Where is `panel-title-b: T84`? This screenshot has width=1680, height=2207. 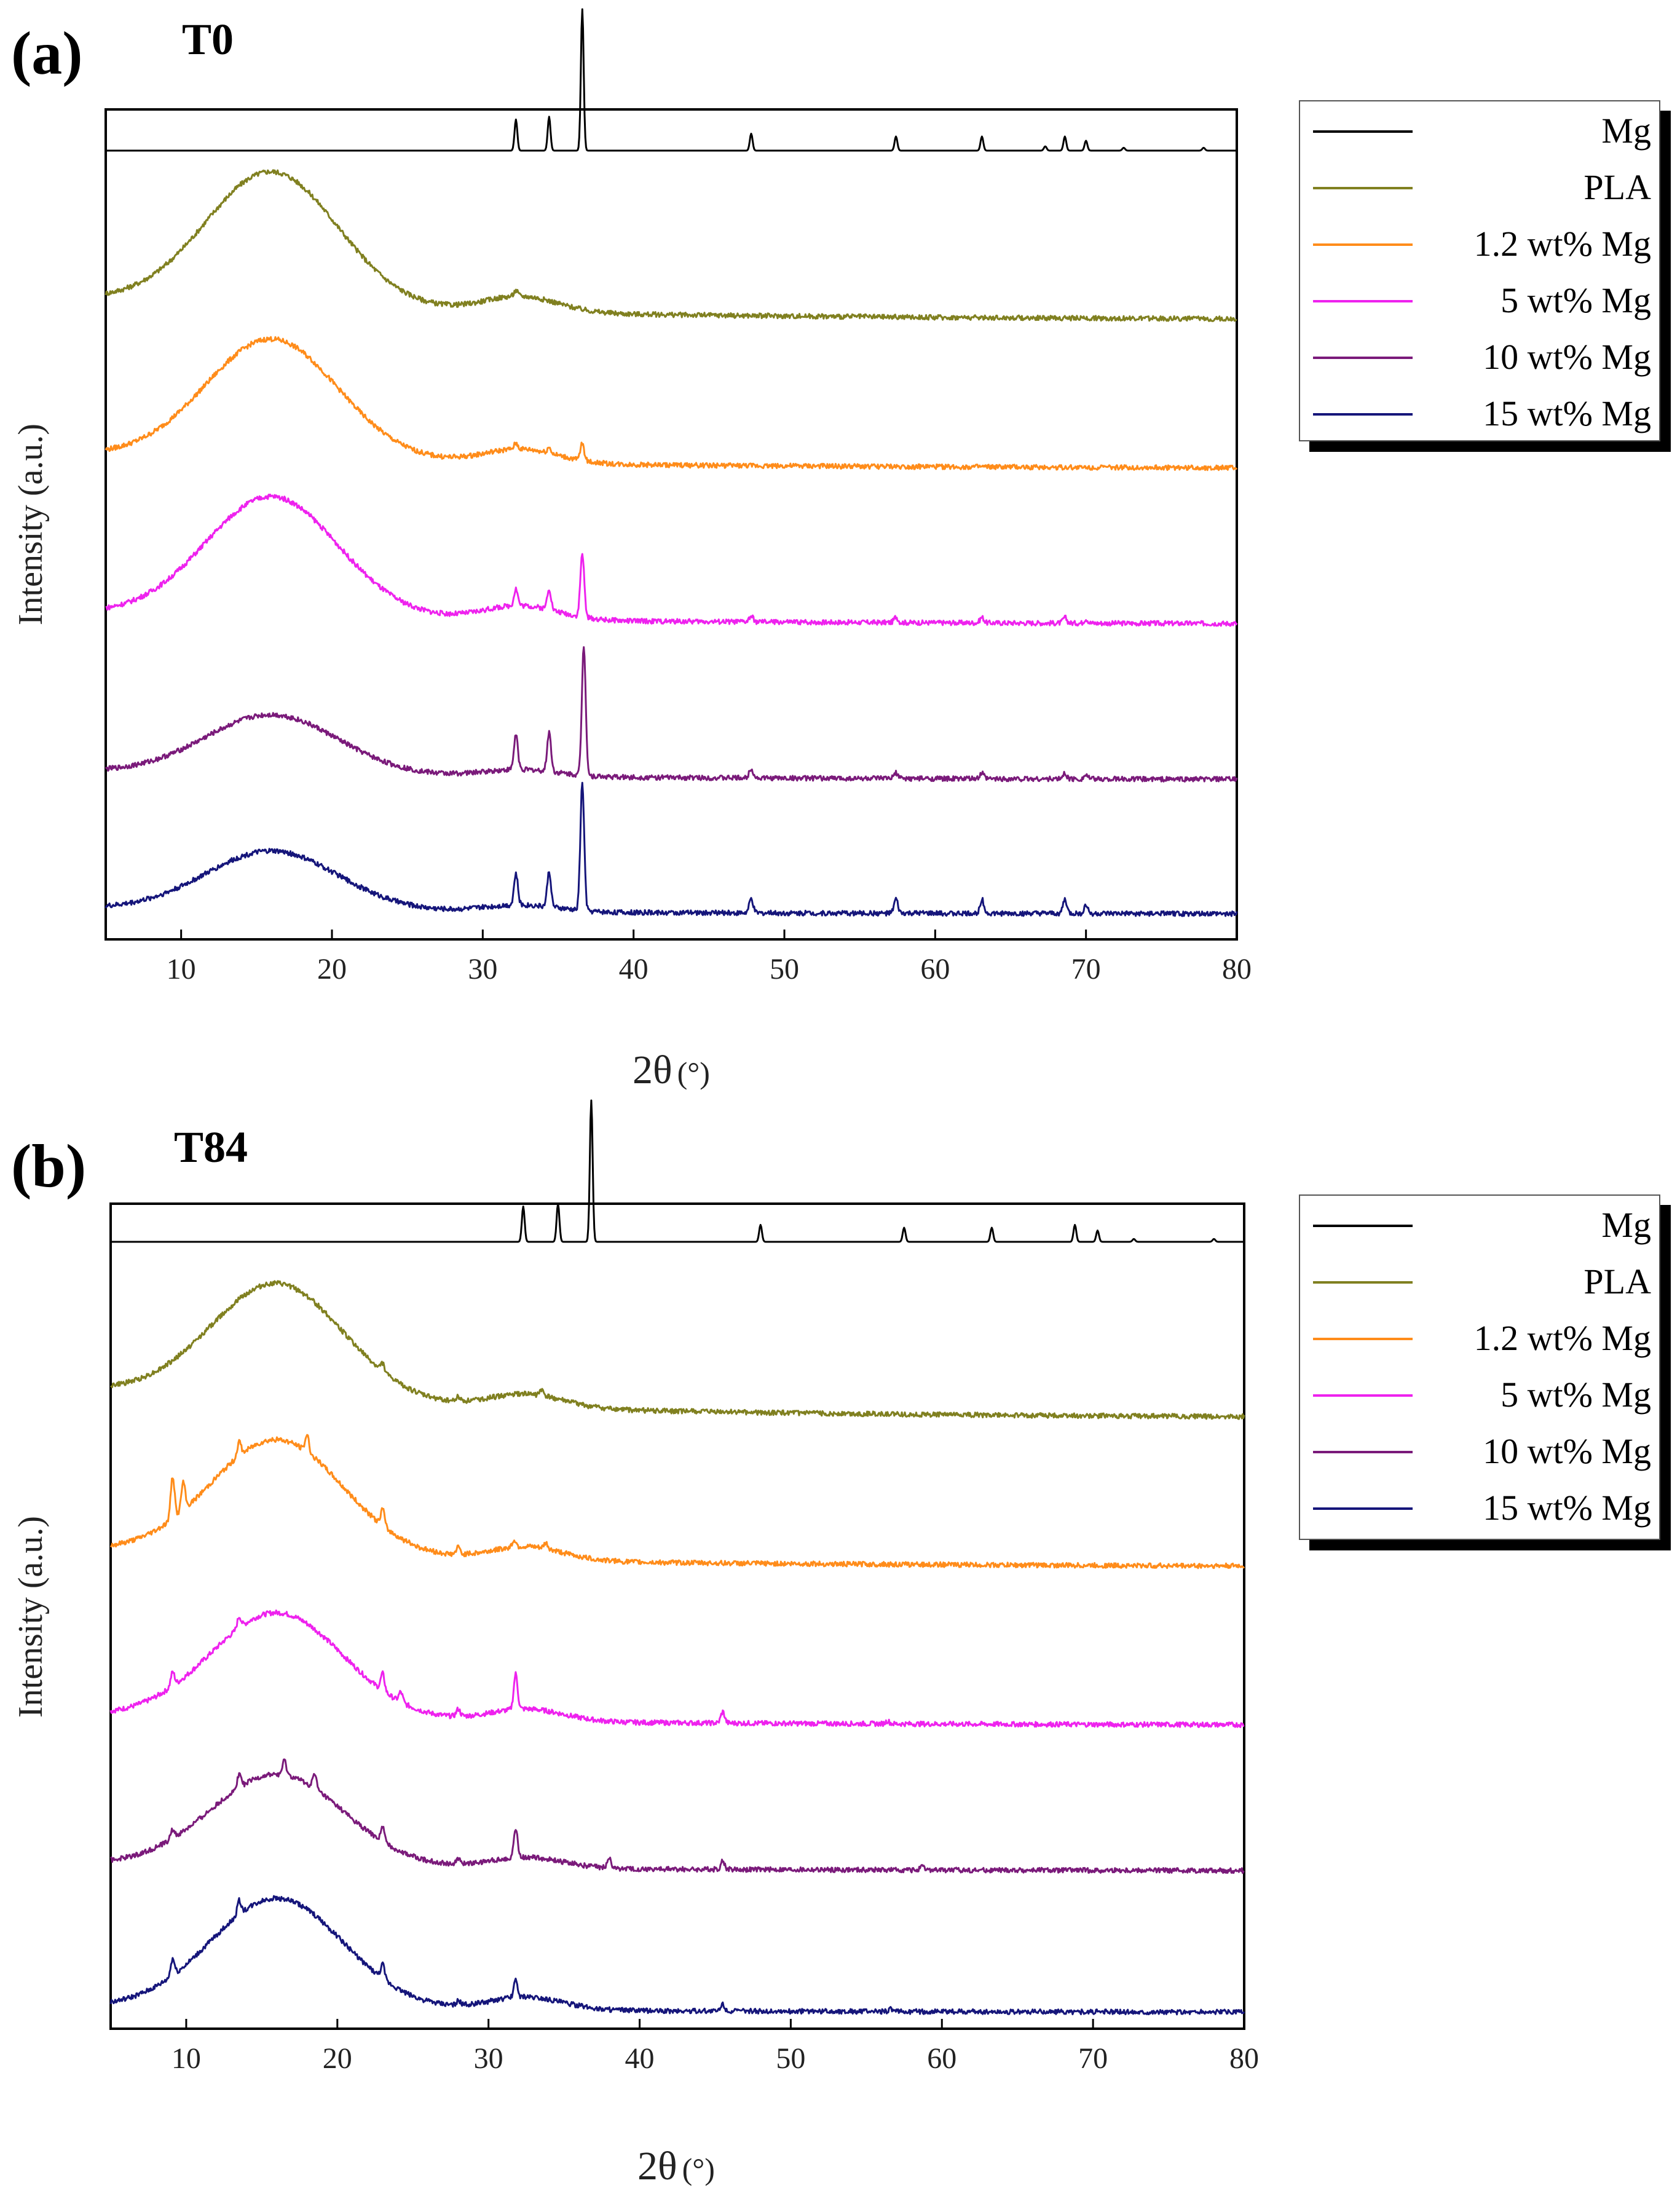
panel-title-b: T84 is located at coordinates (211, 1147).